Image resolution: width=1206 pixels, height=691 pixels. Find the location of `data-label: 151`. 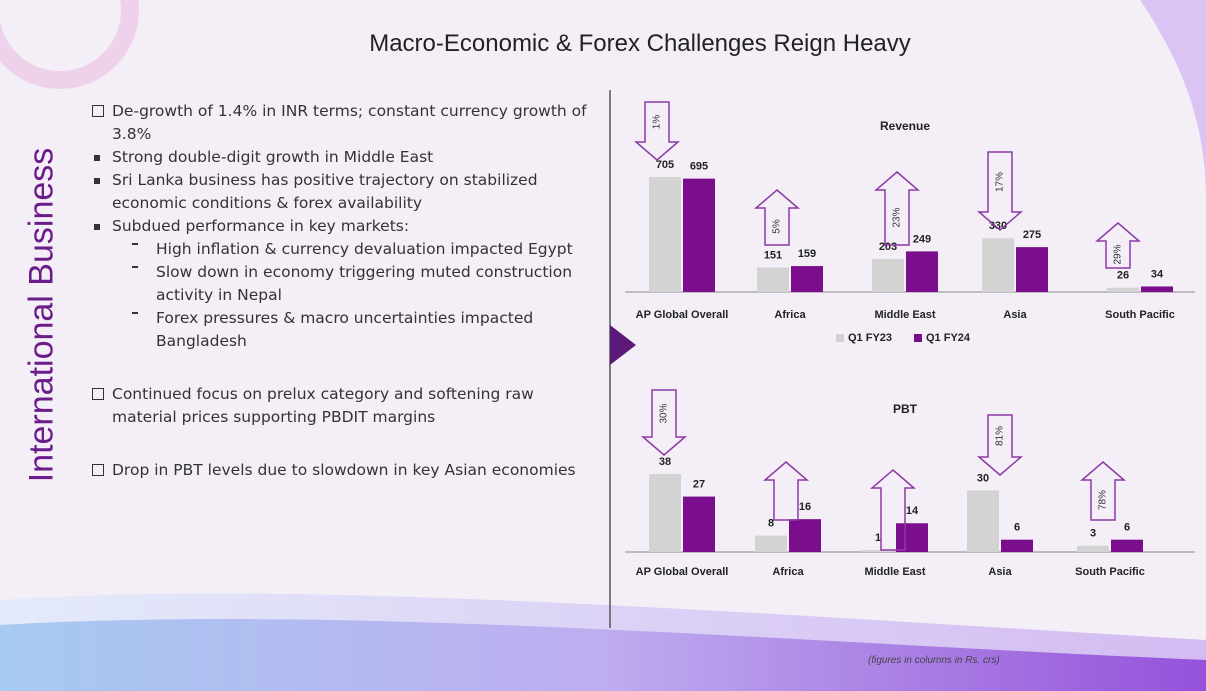

data-label: 151 is located at coordinates (773, 255).